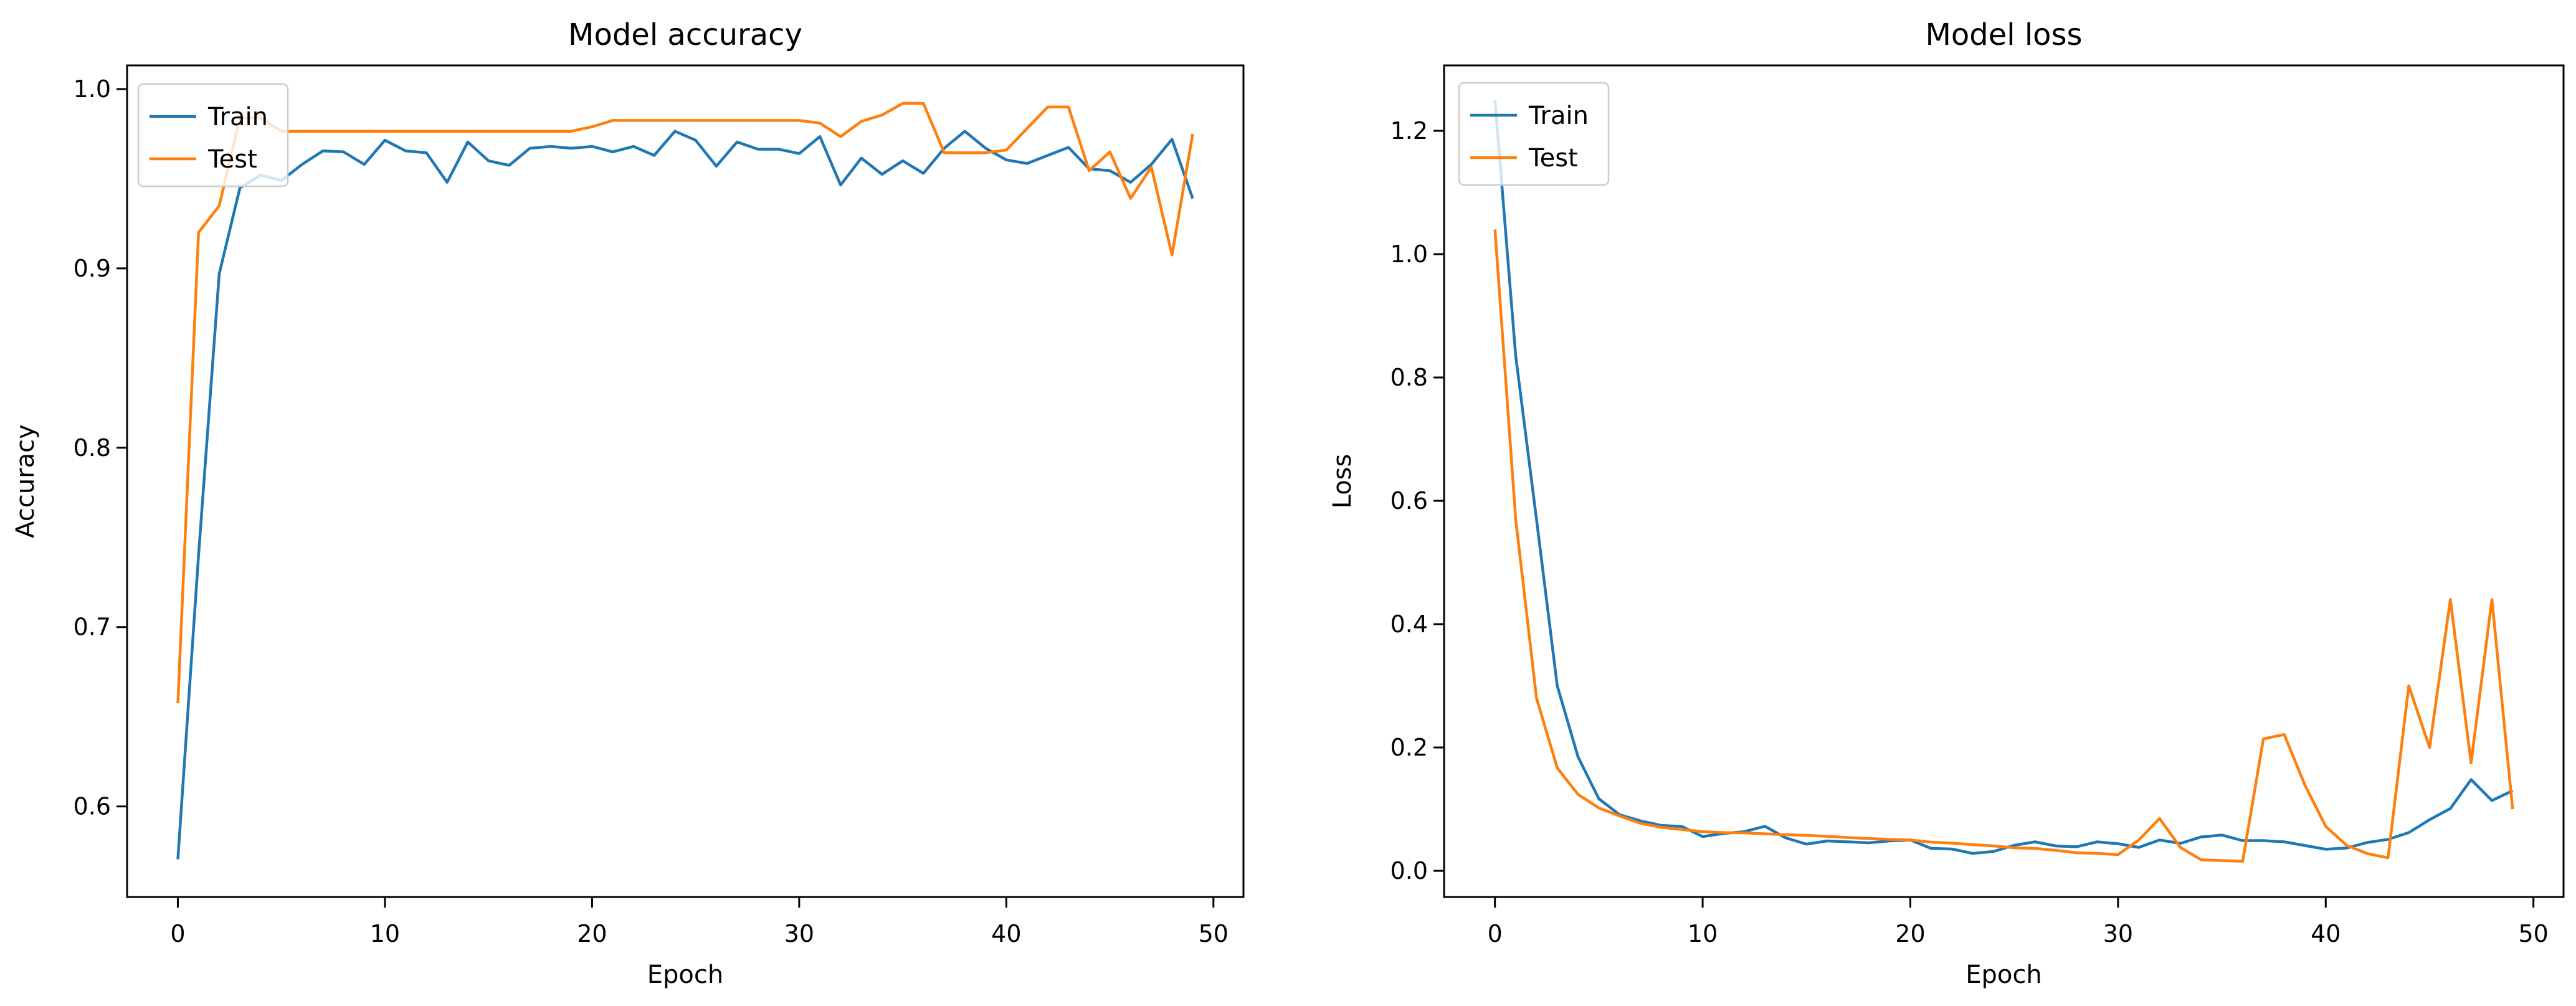 The image size is (2576, 1006). What do you see at coordinates (1342, 481) in the screenshot?
I see `y-axis-label: Loss` at bounding box center [1342, 481].